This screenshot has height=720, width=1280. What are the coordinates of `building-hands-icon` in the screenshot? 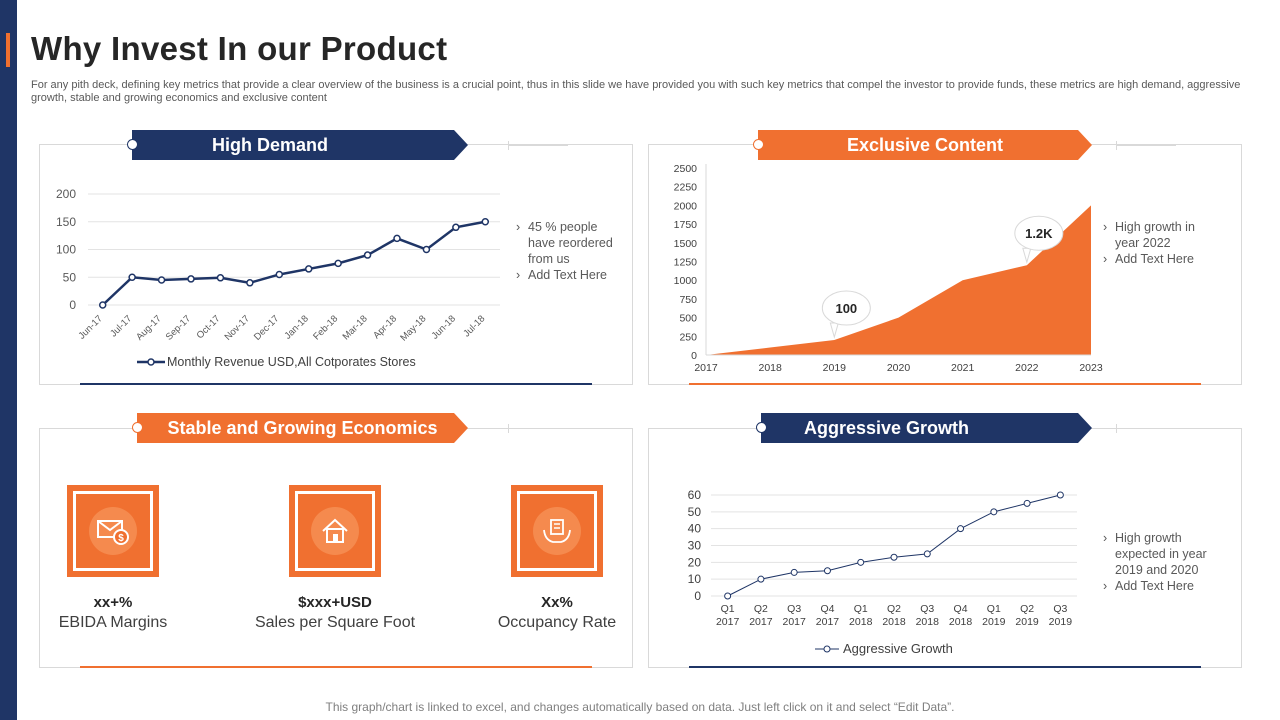 It's located at (557, 531).